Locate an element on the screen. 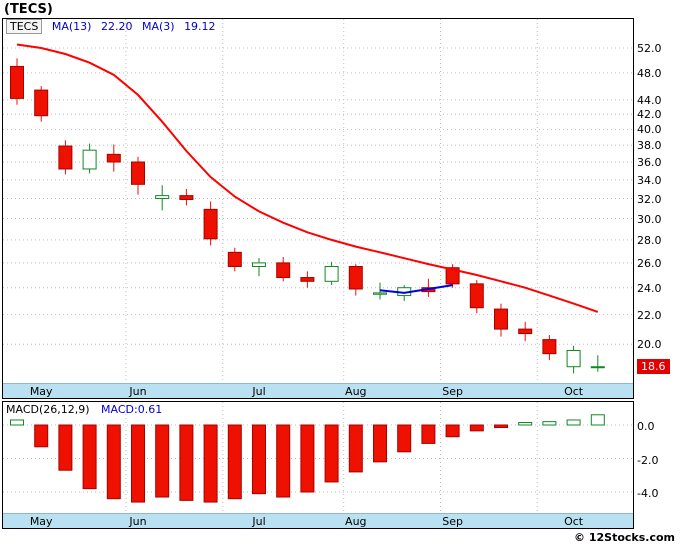 The width and height of the screenshot is (680, 546). ma13-value: 22.20 is located at coordinates (116, 26).